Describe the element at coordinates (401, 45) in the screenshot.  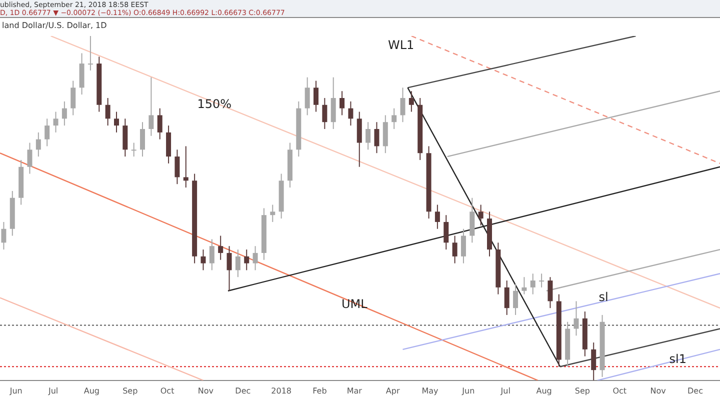
I see `annotation: WL1` at that location.